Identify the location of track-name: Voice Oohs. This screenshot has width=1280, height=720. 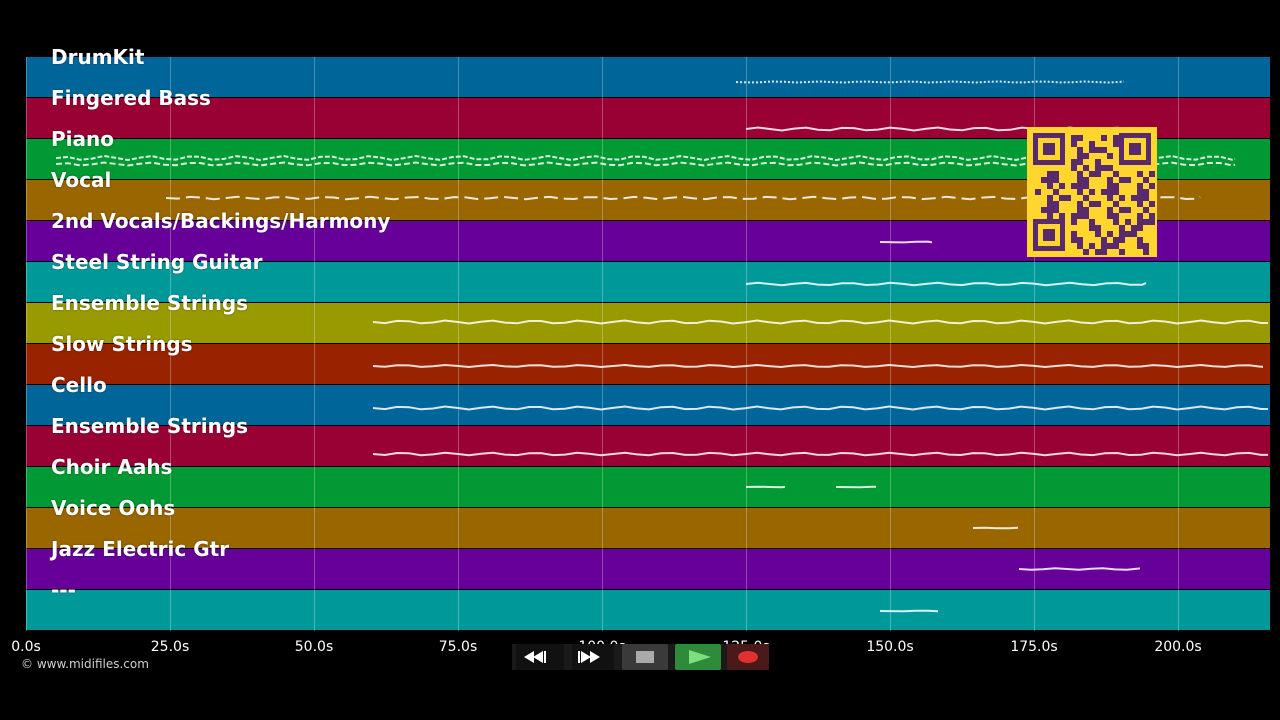
(113, 508).